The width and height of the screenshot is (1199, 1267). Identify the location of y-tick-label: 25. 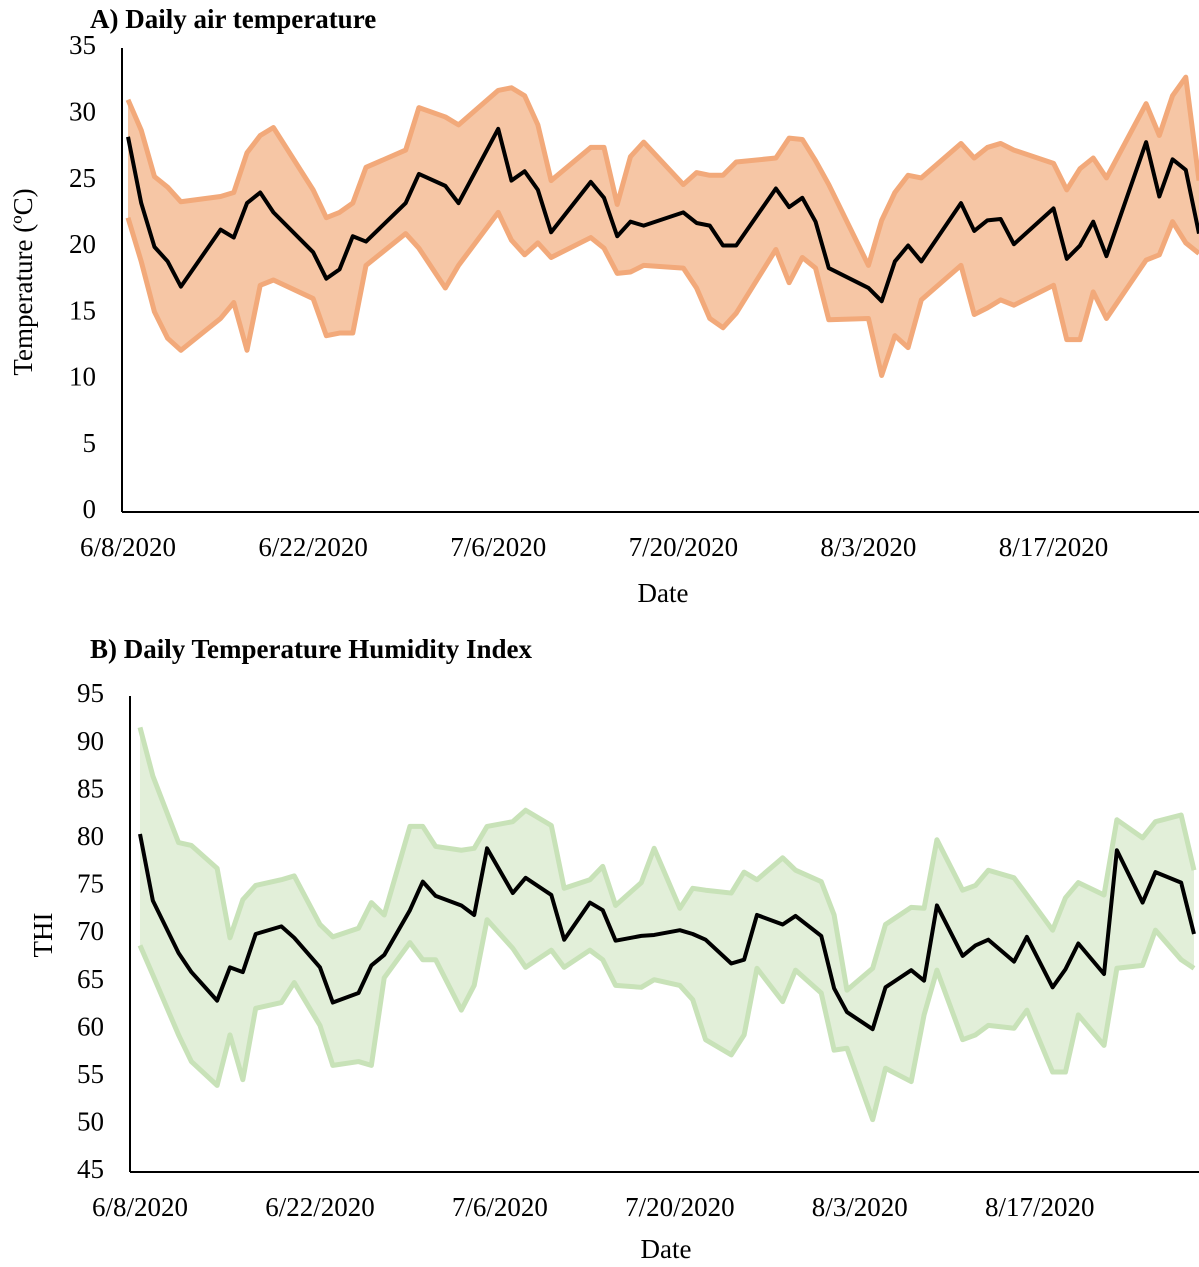
(82, 178).